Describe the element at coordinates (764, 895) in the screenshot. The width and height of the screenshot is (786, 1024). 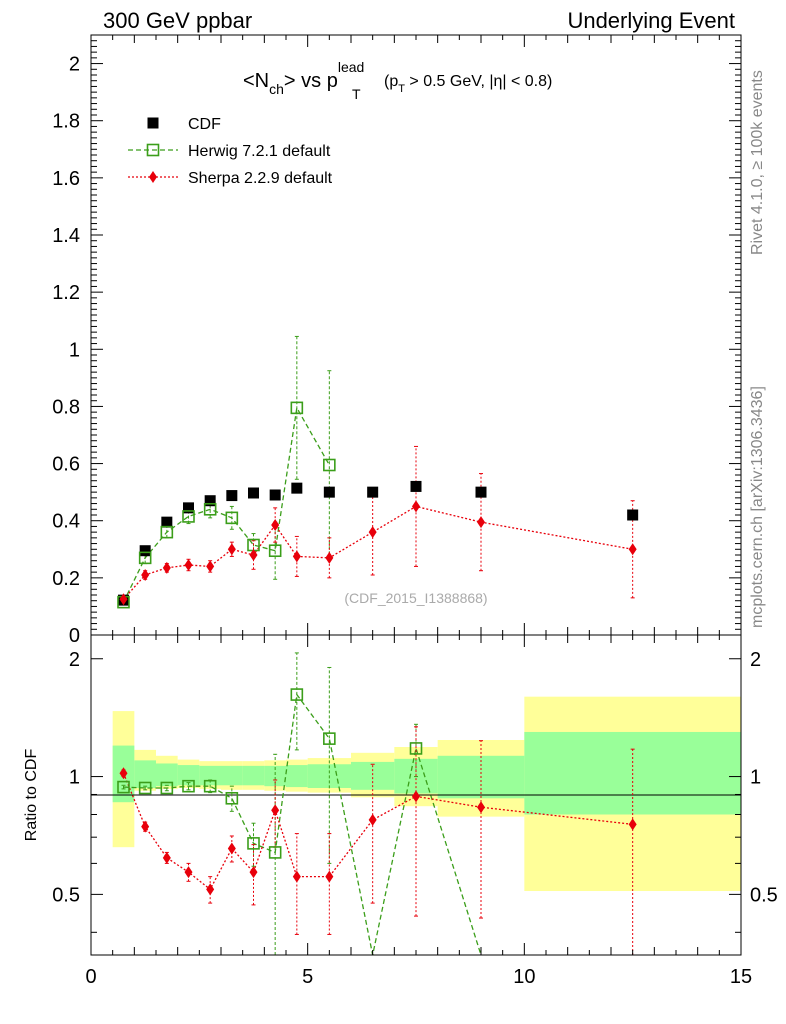
I see `ratio-ytick-label-right: 0.5` at that location.